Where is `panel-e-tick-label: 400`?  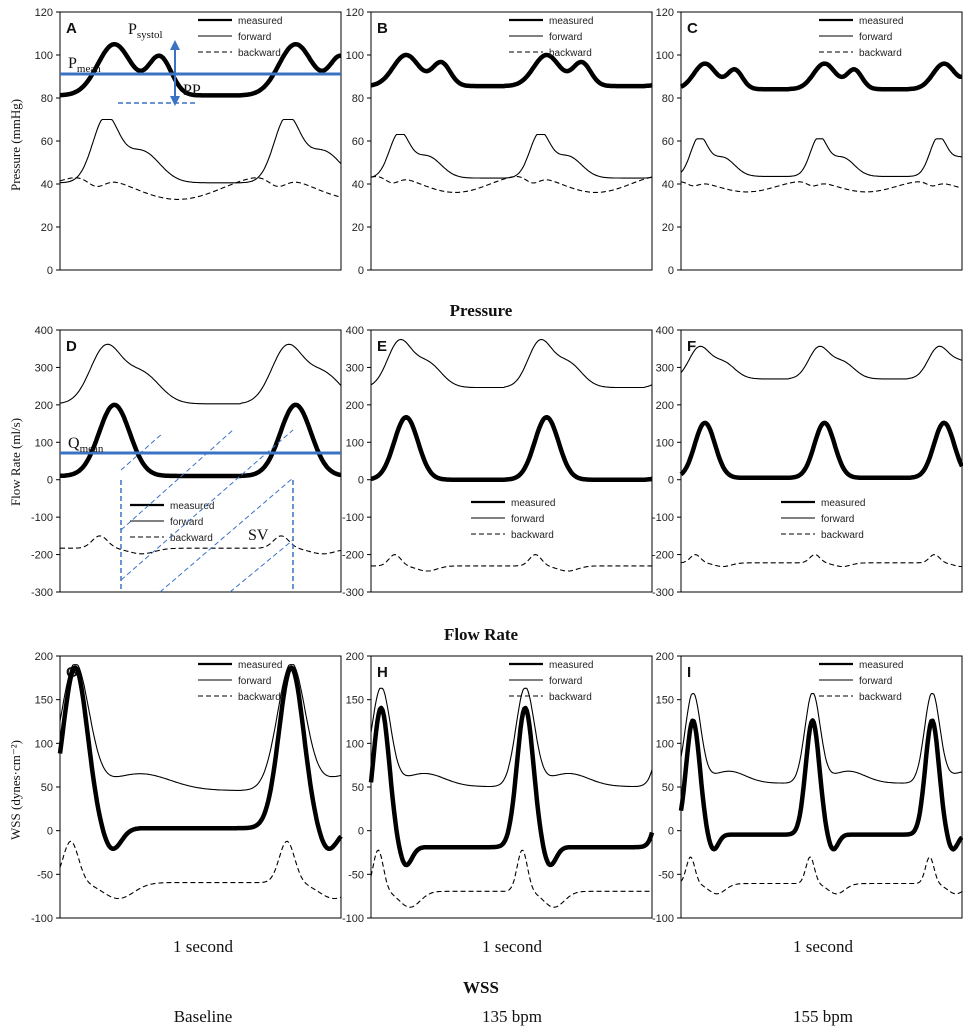 panel-e-tick-label: 400 is located at coordinates (355, 331).